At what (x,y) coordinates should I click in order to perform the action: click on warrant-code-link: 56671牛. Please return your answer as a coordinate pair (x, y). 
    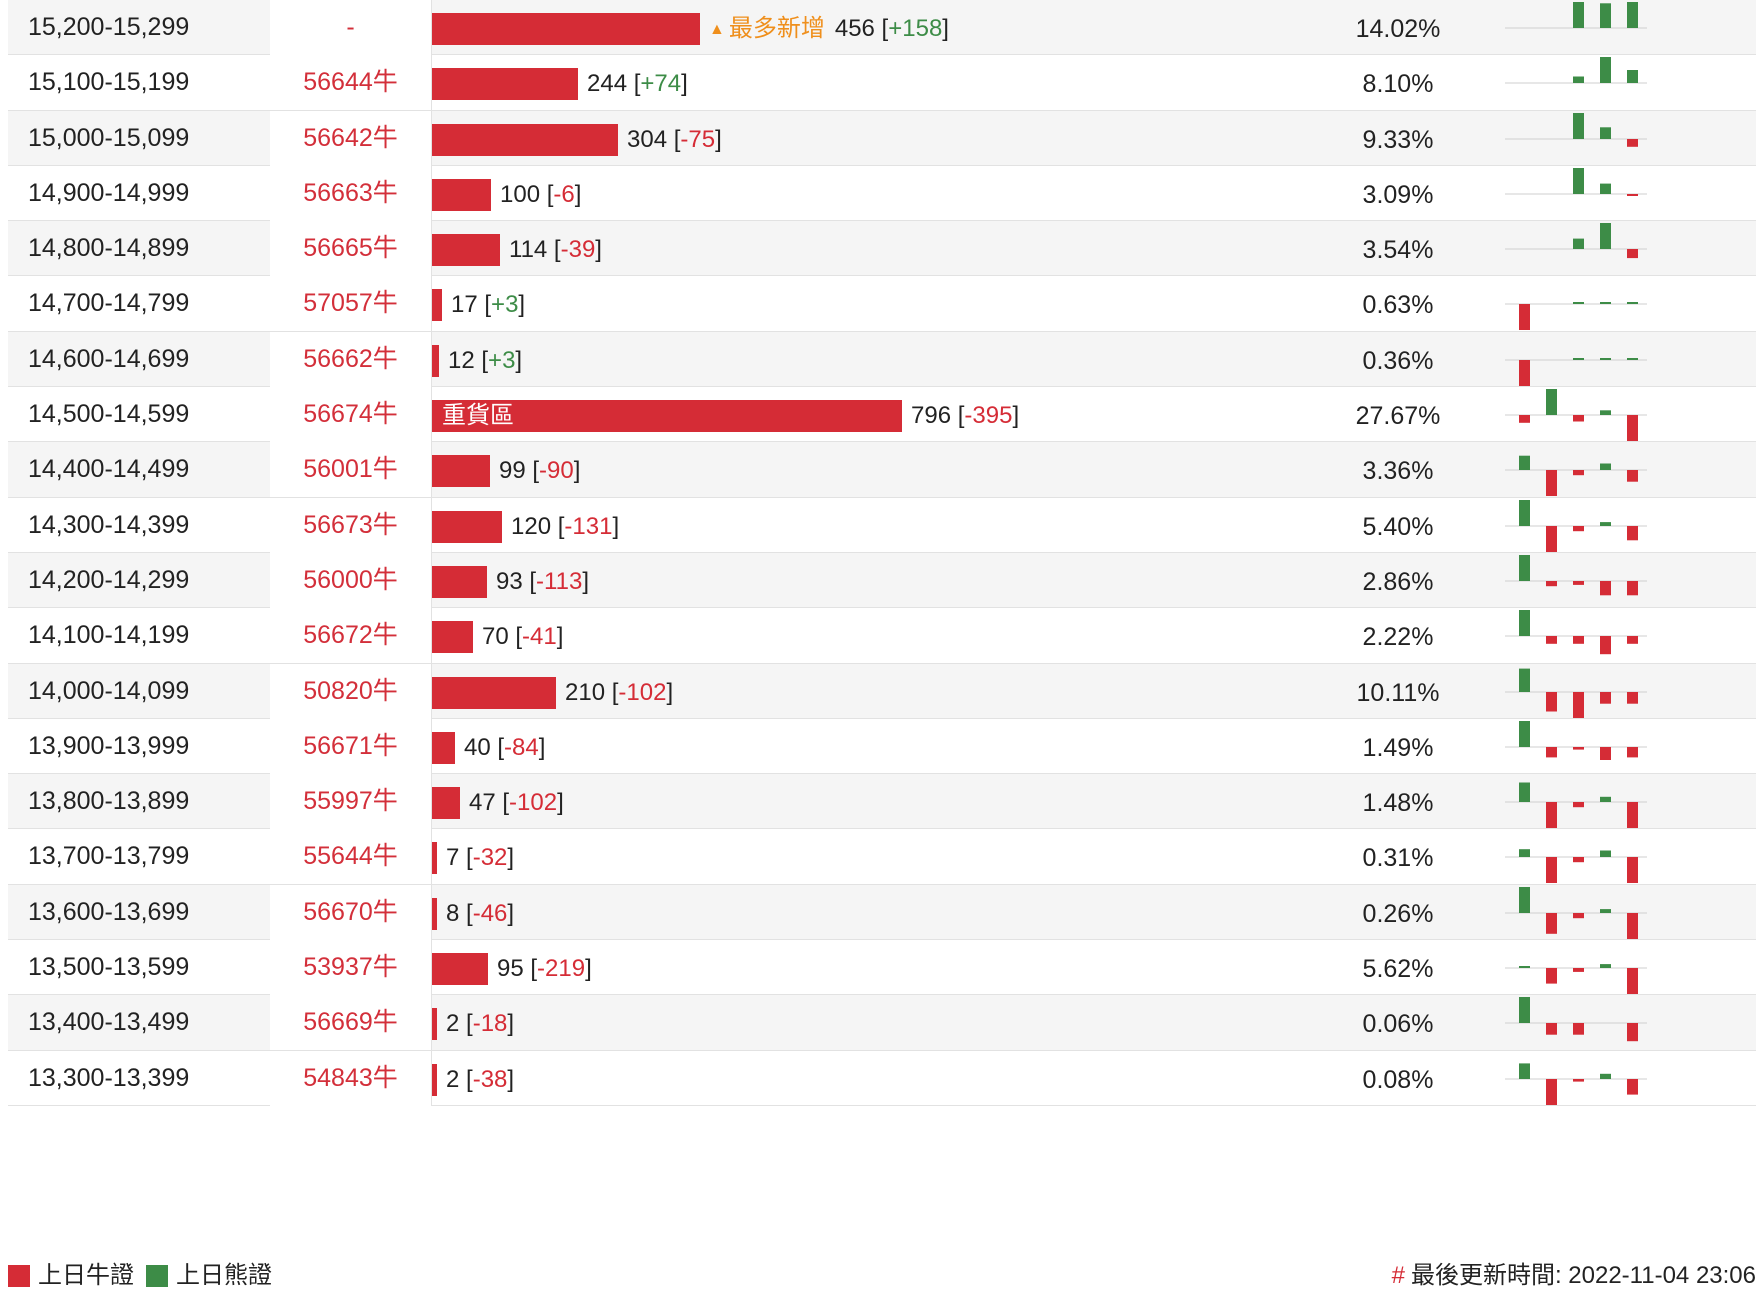
    Looking at the image, I should click on (350, 745).